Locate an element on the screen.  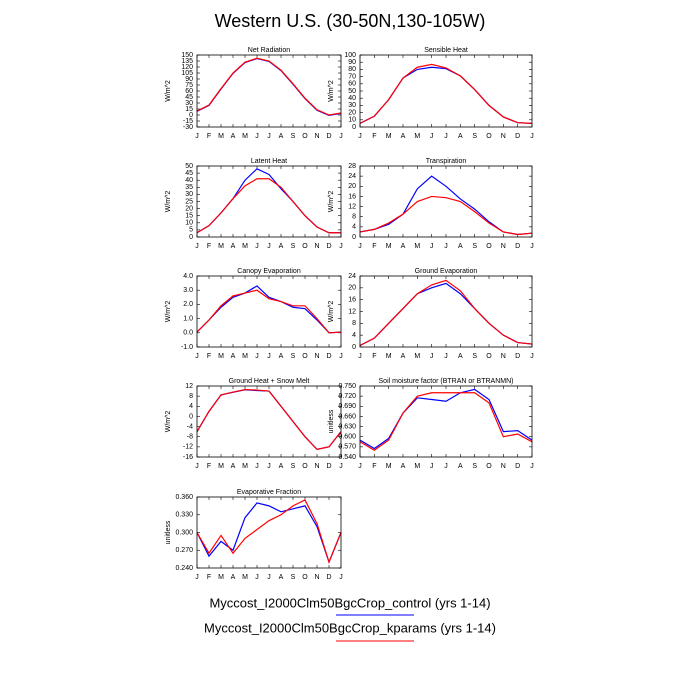
y-tick-label: 30 is located at coordinates (352, 105).